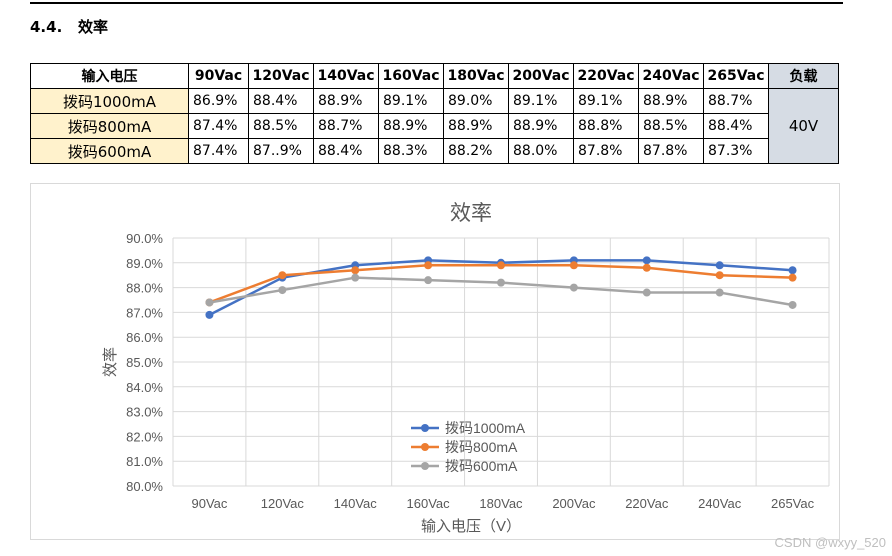  Describe the element at coordinates (346, 76) in the screenshot. I see `header-col: 140Vac` at that location.